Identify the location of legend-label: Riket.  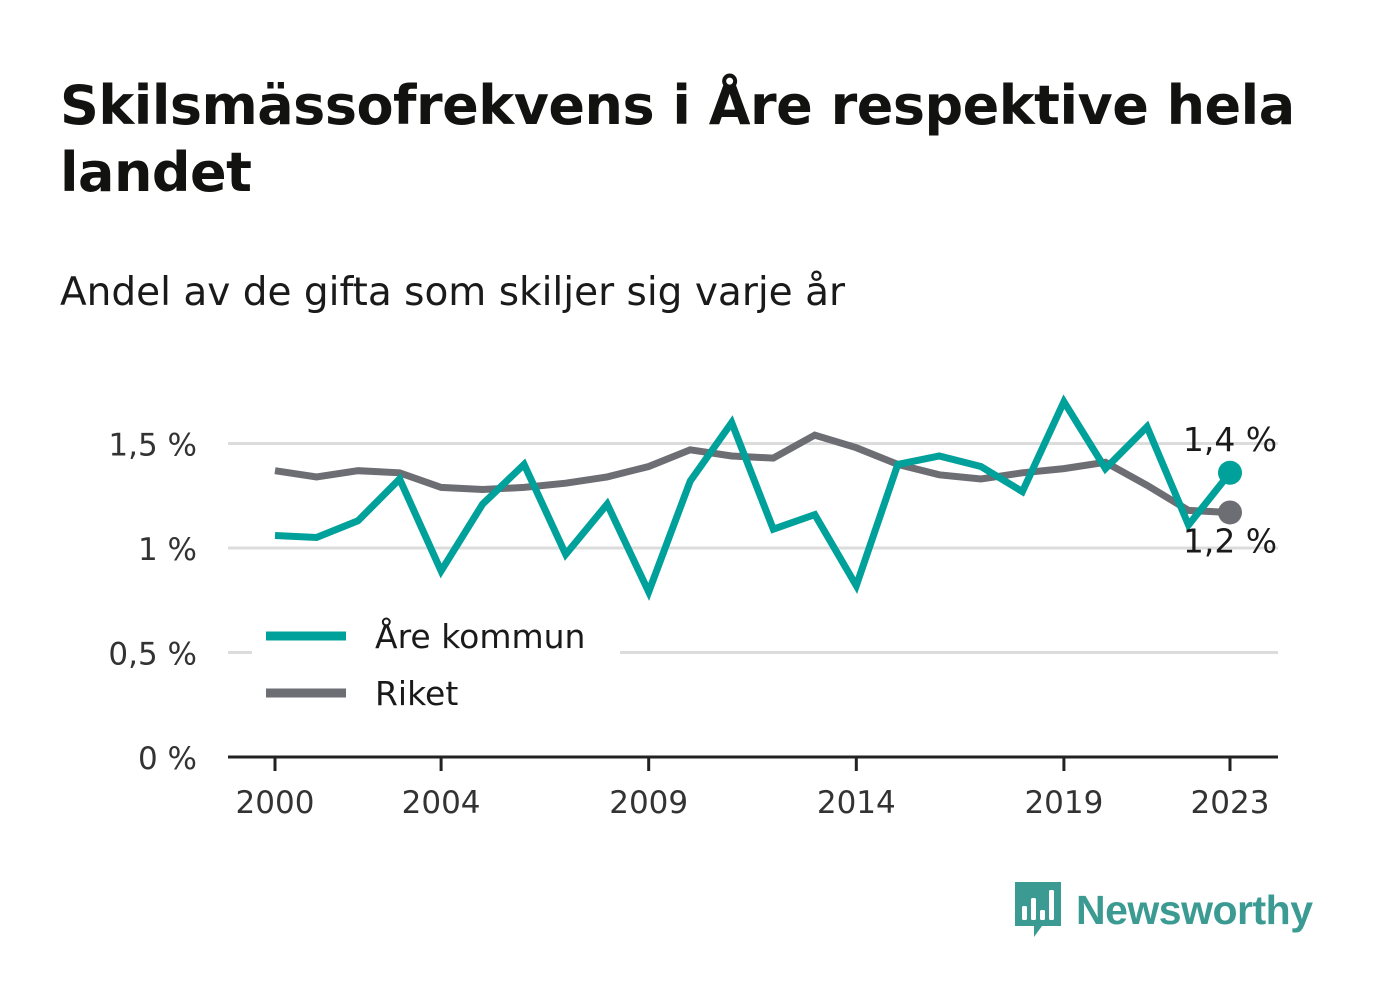
(416, 693).